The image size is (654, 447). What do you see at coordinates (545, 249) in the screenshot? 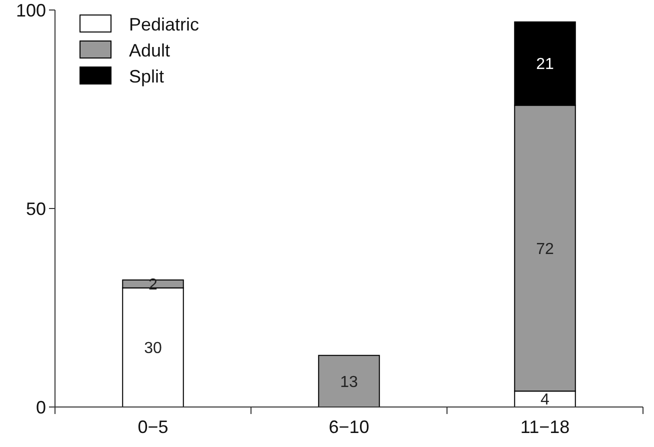
I see `data-label: 72` at bounding box center [545, 249].